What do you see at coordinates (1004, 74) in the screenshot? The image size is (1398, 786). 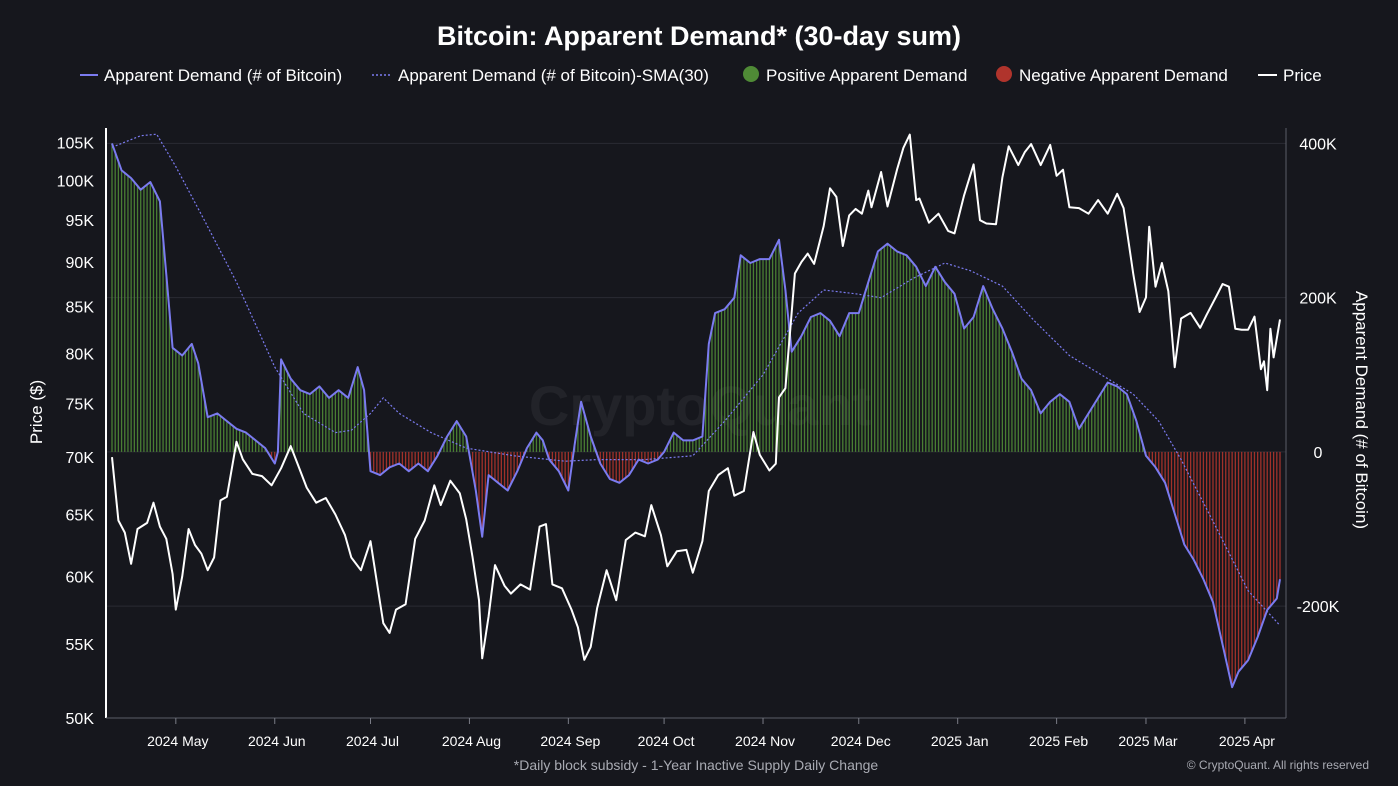 I see `legend-swatch-negative` at bounding box center [1004, 74].